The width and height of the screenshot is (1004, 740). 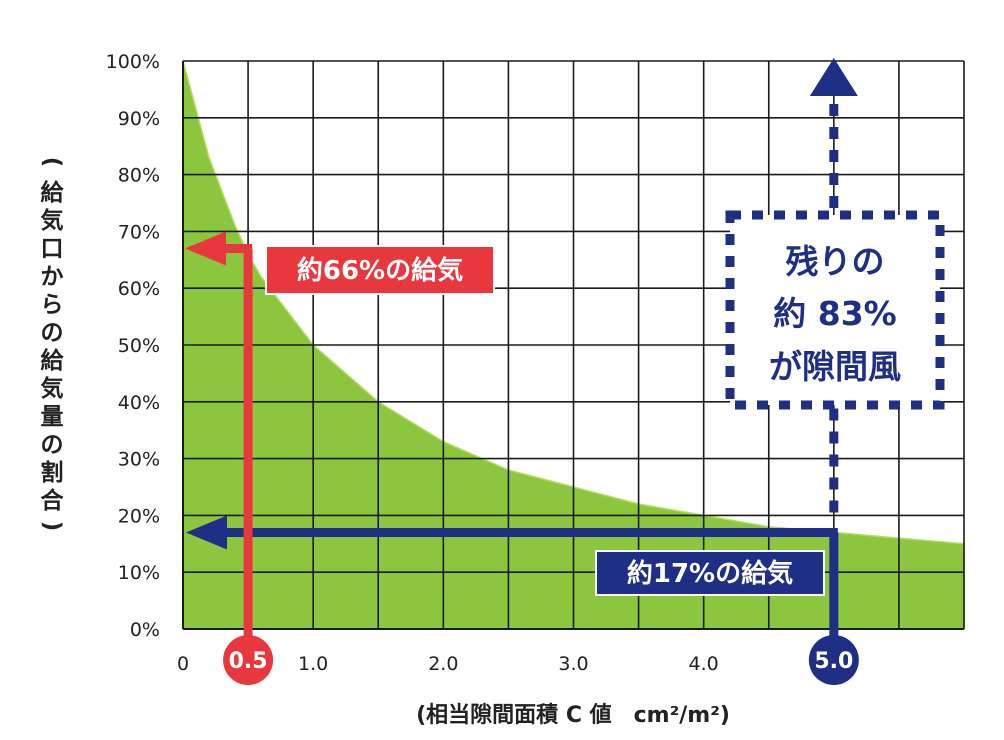 I want to click on y-axis-ticks: 0% 10% 20% 30% 40% 50% 60% 70% 80% 90% 100%, so click(x=133, y=346).